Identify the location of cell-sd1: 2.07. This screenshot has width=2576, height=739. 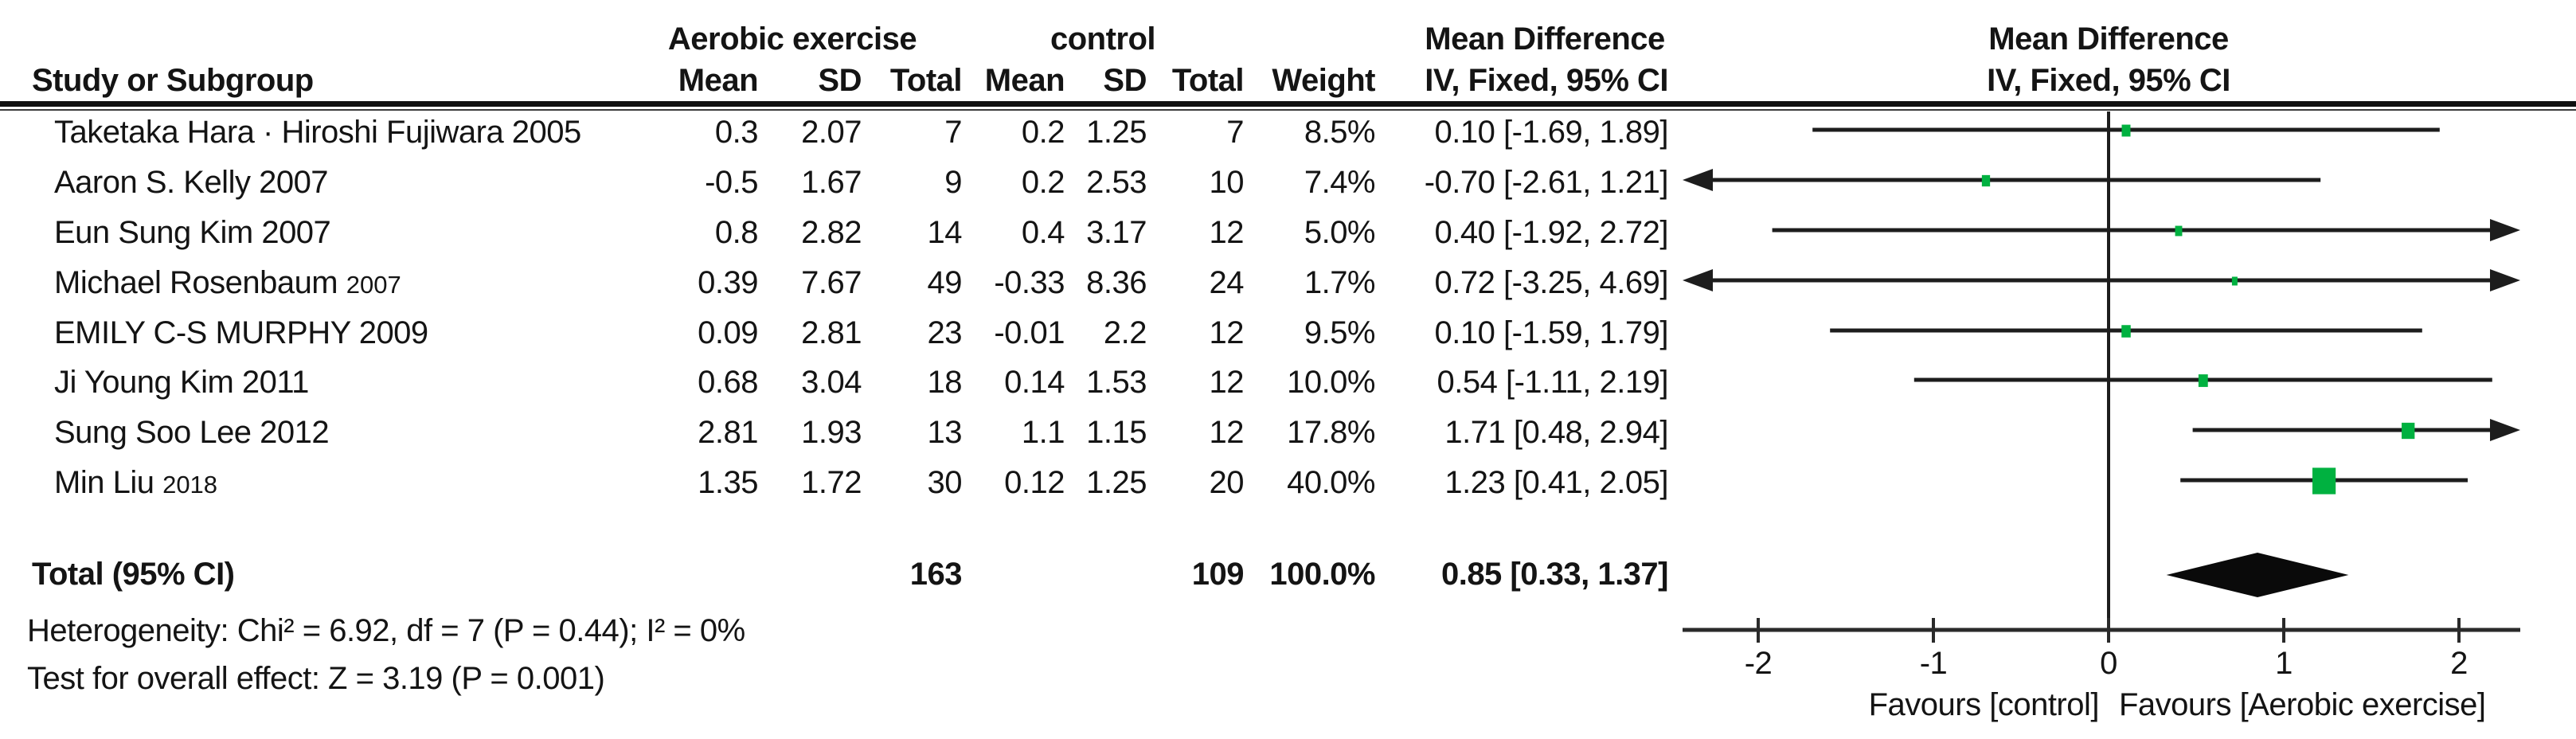
(831, 132).